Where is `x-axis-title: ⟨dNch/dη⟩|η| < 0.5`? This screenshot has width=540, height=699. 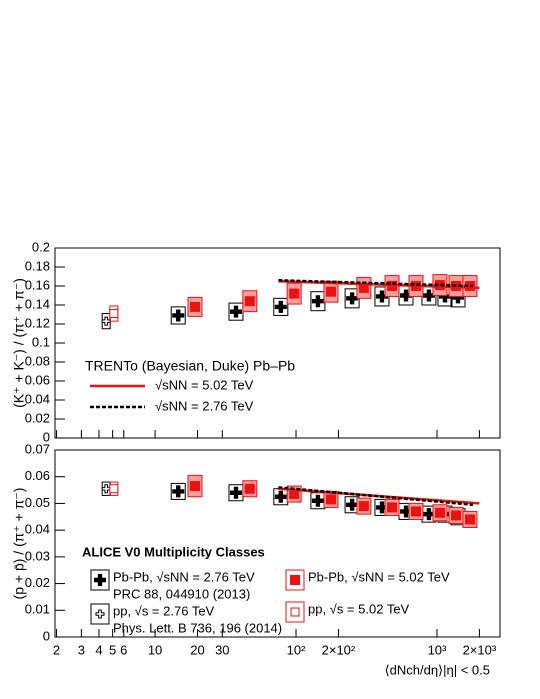
x-axis-title: ⟨dNch/dη⟩|η| < 0.5 is located at coordinates (437, 669).